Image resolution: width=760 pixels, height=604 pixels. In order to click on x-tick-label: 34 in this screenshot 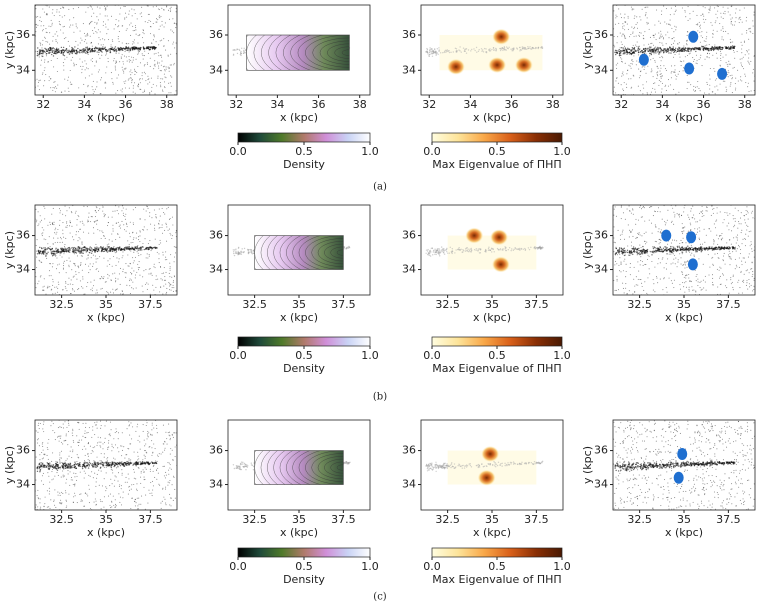, I will do `click(662, 104)`.